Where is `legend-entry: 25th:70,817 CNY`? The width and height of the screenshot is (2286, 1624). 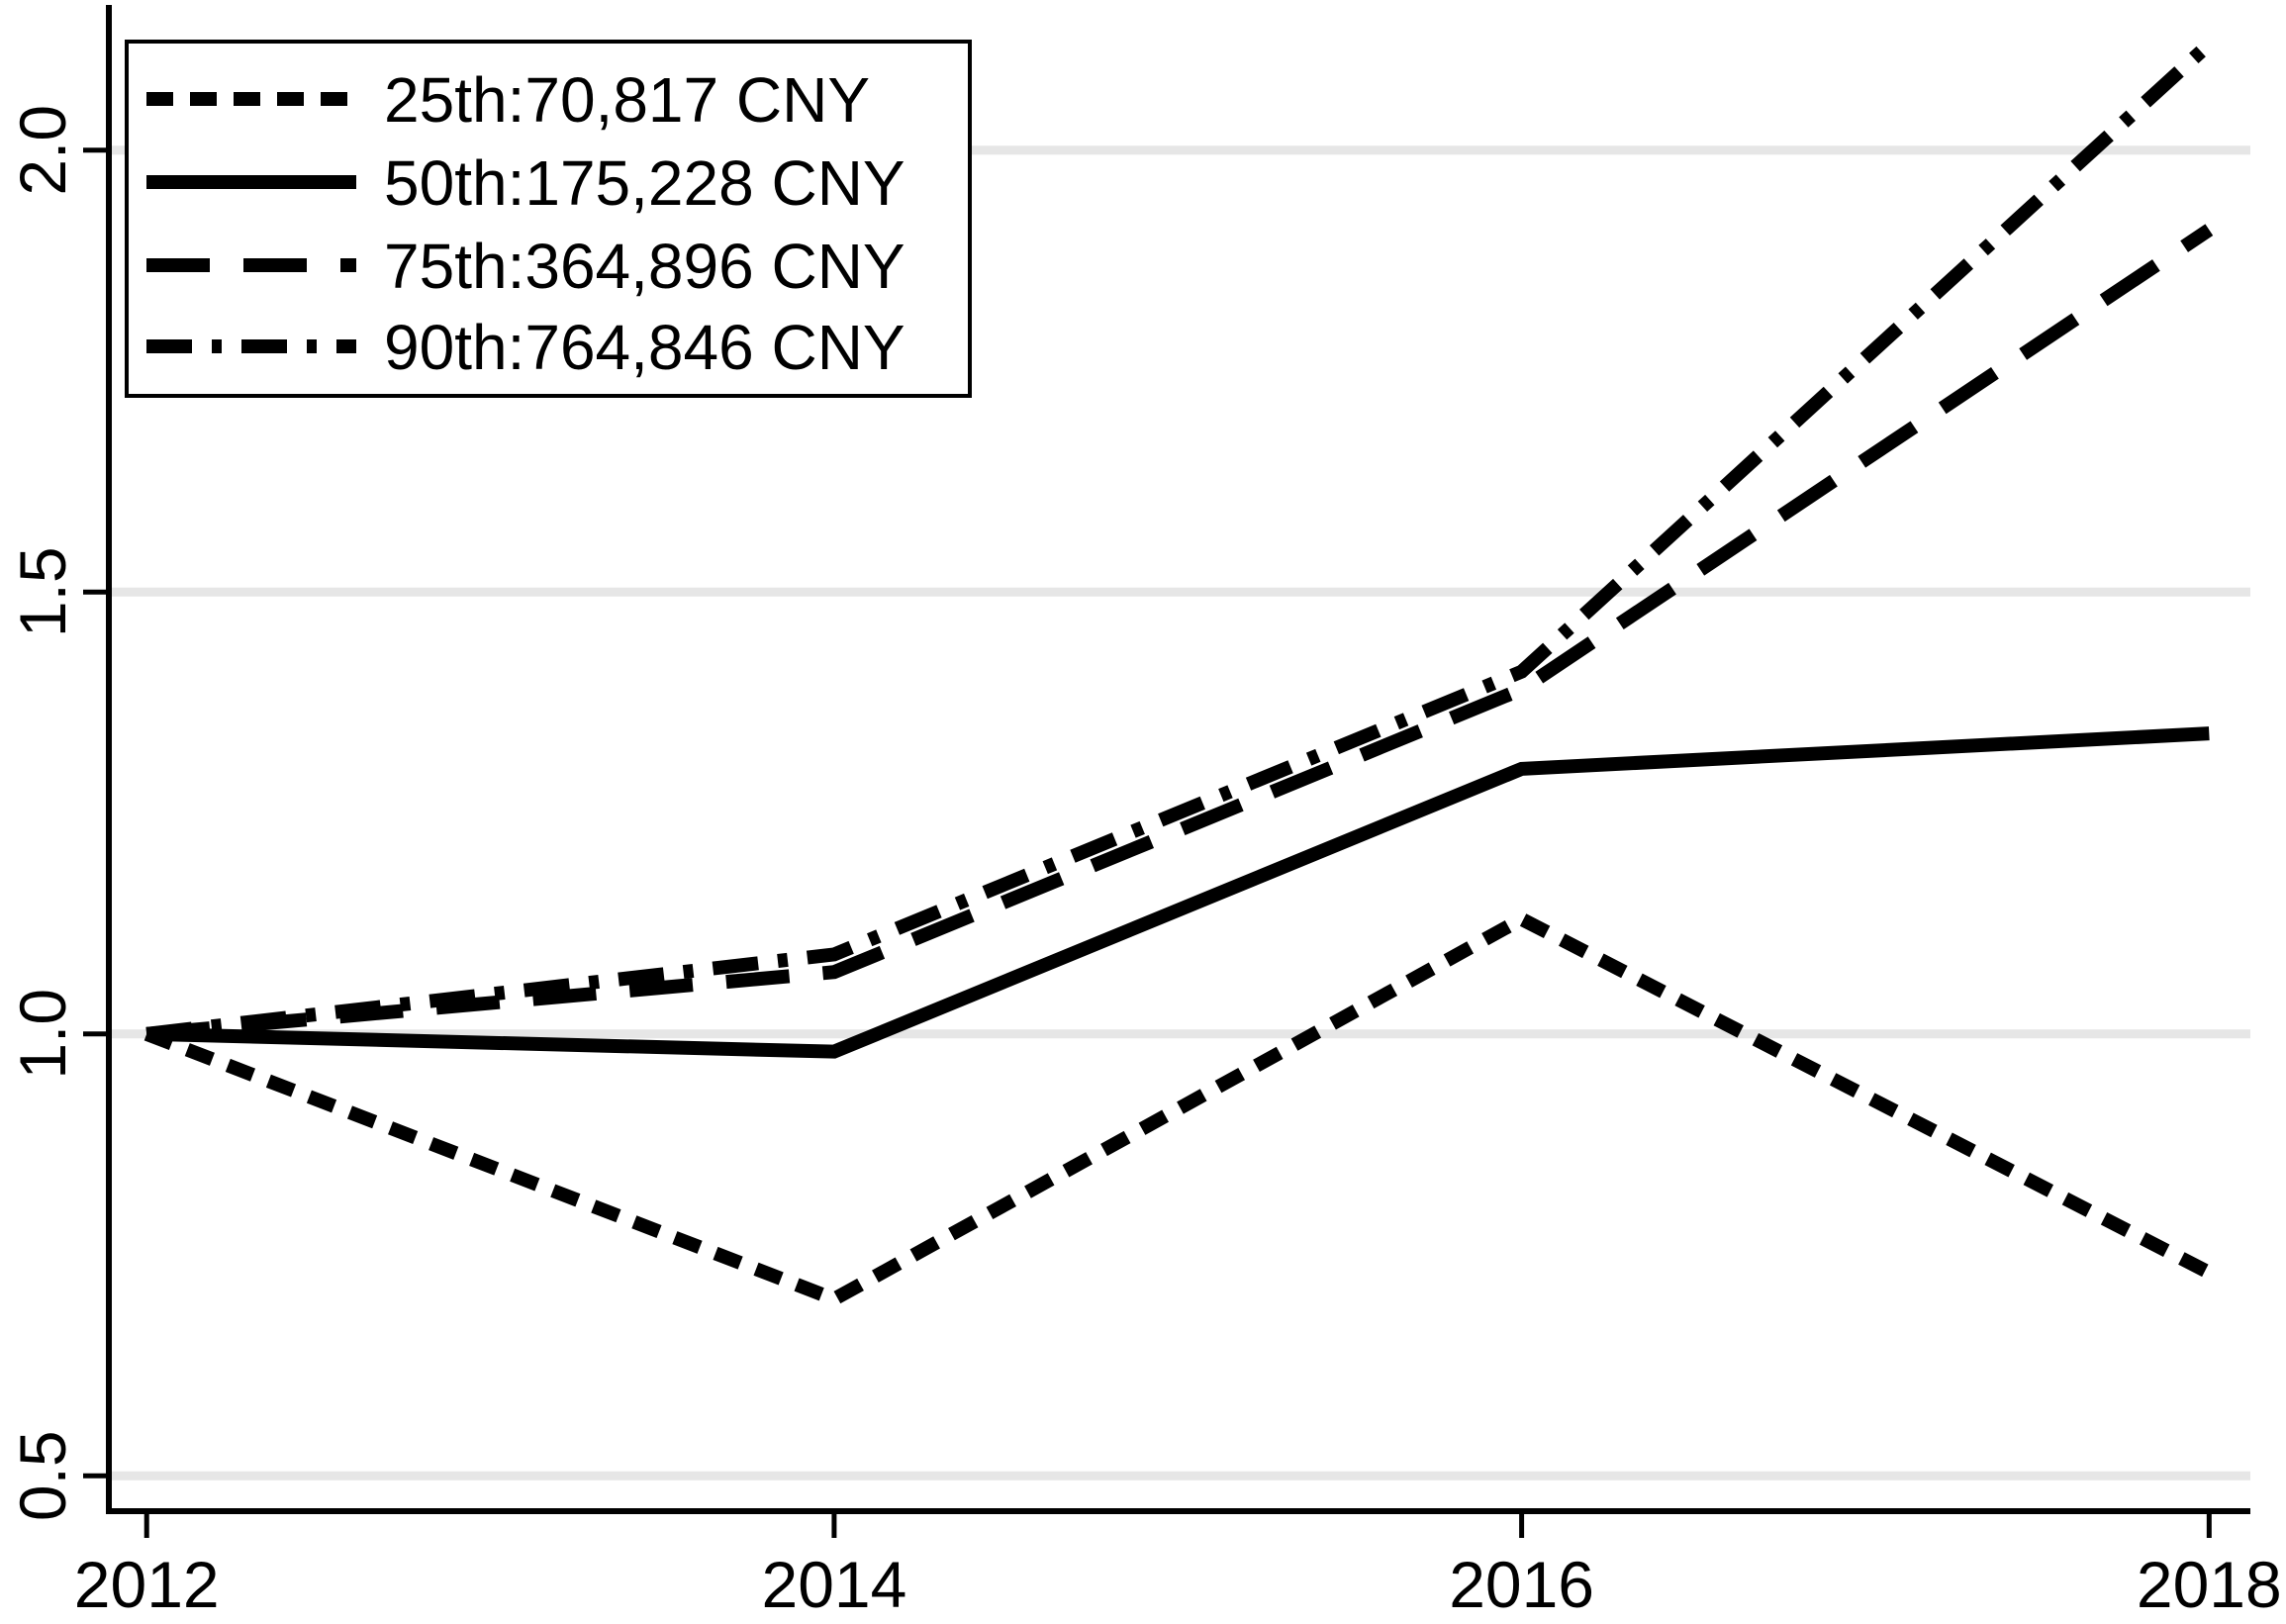
legend-entry: 25th:70,817 CNY is located at coordinates (508, 100).